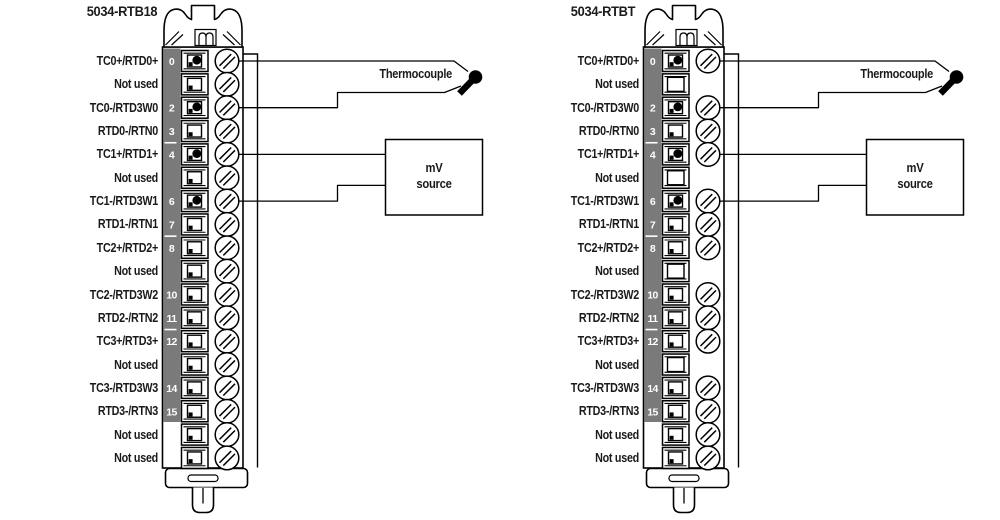 The image size is (1000, 520). I want to click on connector-opening, so click(675, 271).